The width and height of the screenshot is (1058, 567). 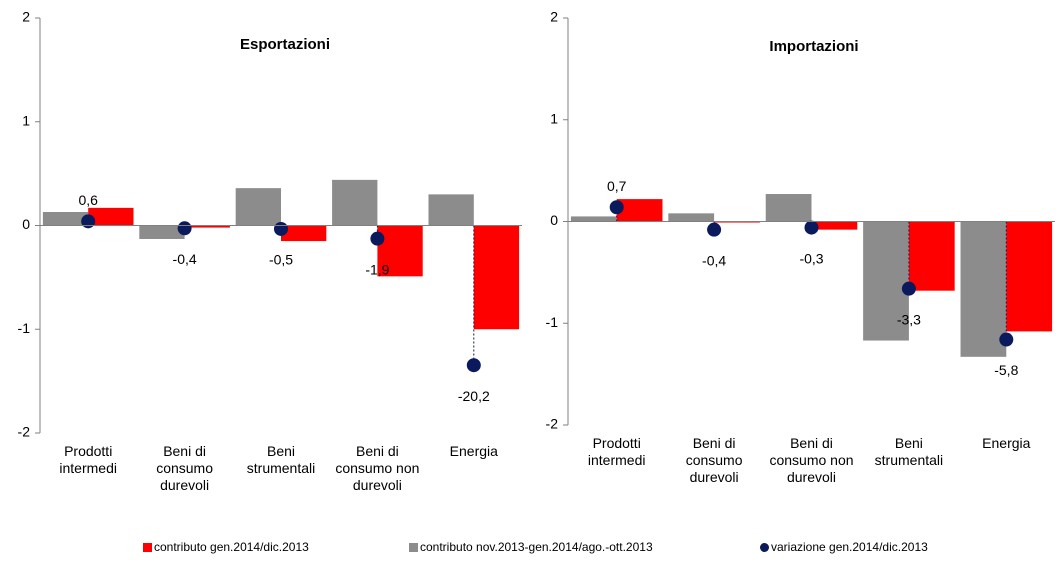 What do you see at coordinates (813, 46) in the screenshot?
I see `chart-title: Importazioni` at bounding box center [813, 46].